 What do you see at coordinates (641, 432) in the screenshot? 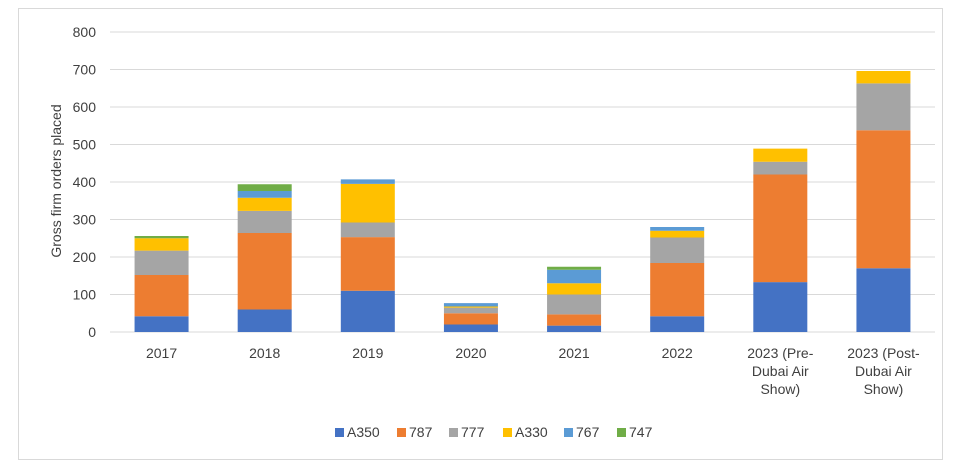
I see `legend-label-747: 747` at bounding box center [641, 432].